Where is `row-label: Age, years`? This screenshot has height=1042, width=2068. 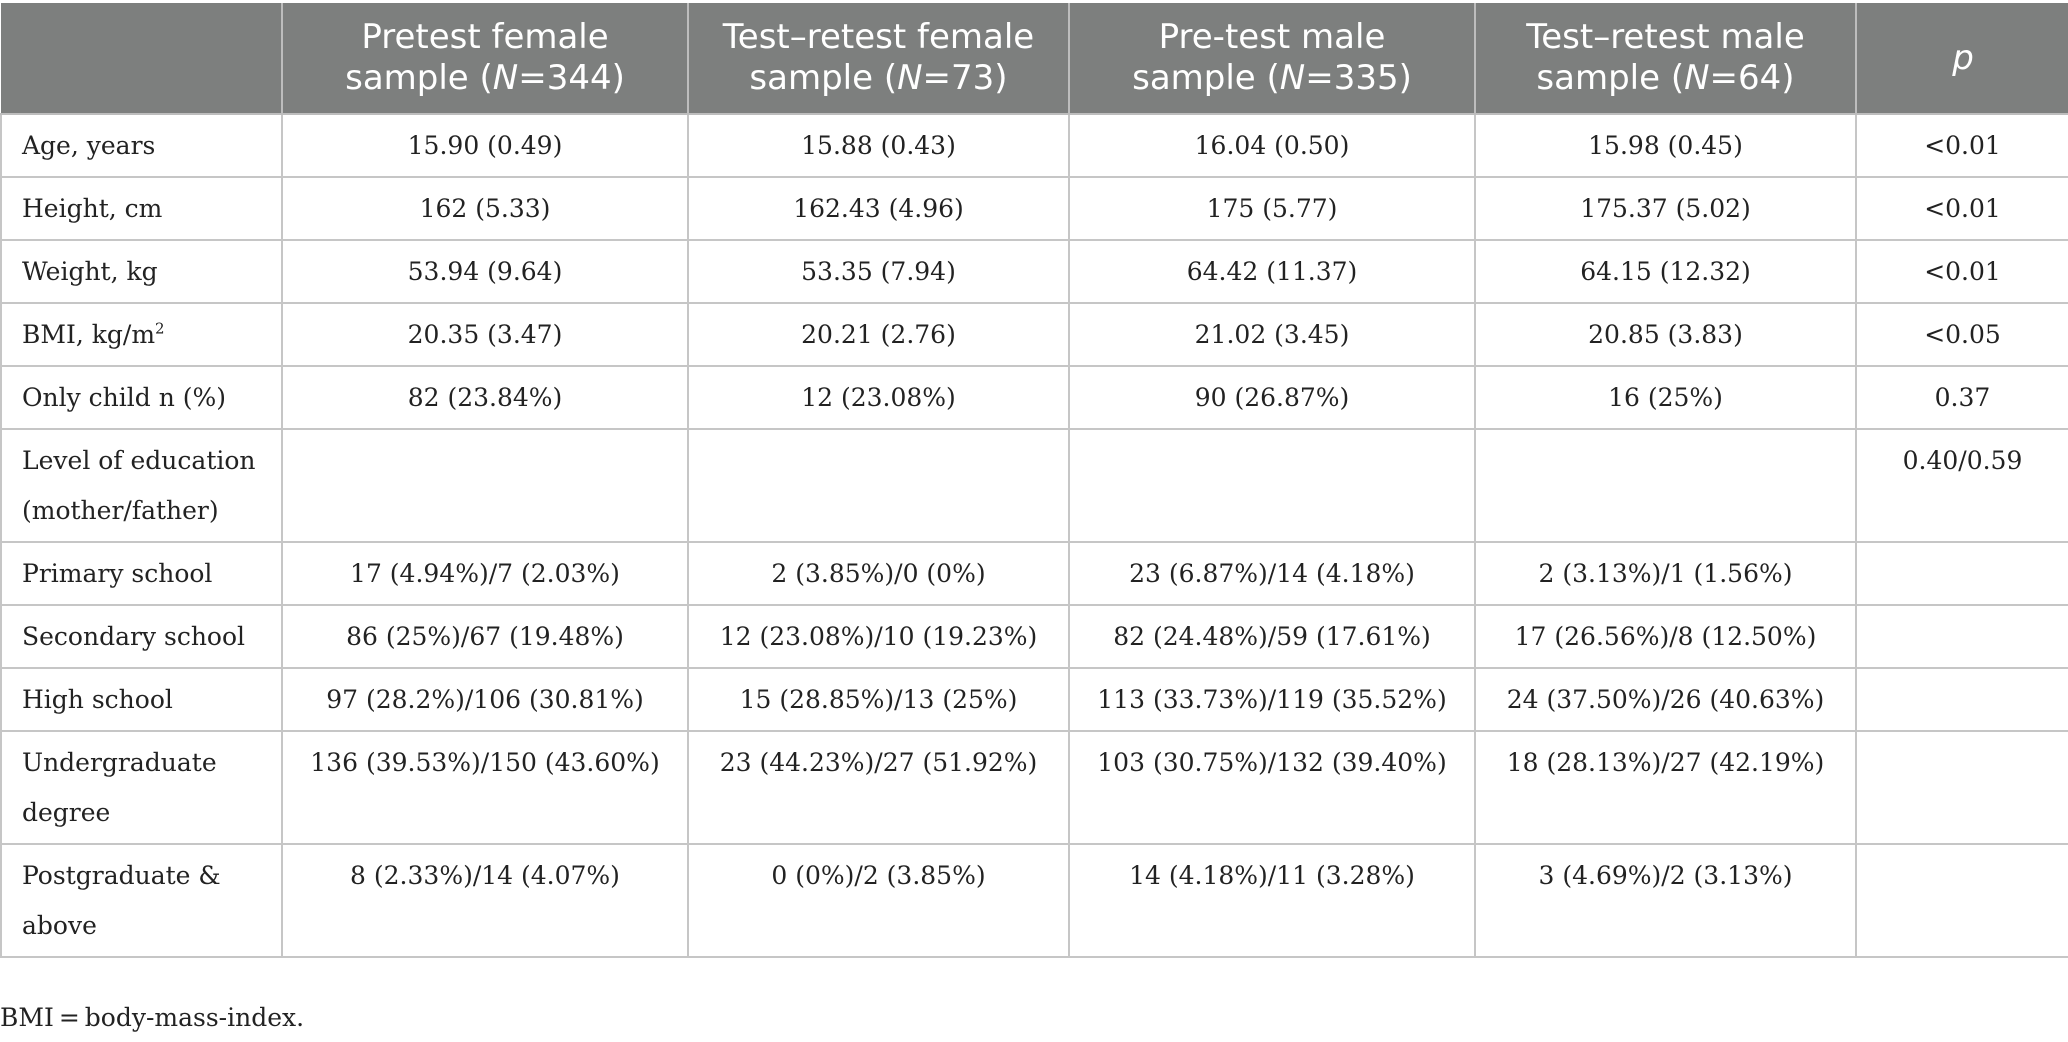
row-label: Age, years is located at coordinates (141, 145).